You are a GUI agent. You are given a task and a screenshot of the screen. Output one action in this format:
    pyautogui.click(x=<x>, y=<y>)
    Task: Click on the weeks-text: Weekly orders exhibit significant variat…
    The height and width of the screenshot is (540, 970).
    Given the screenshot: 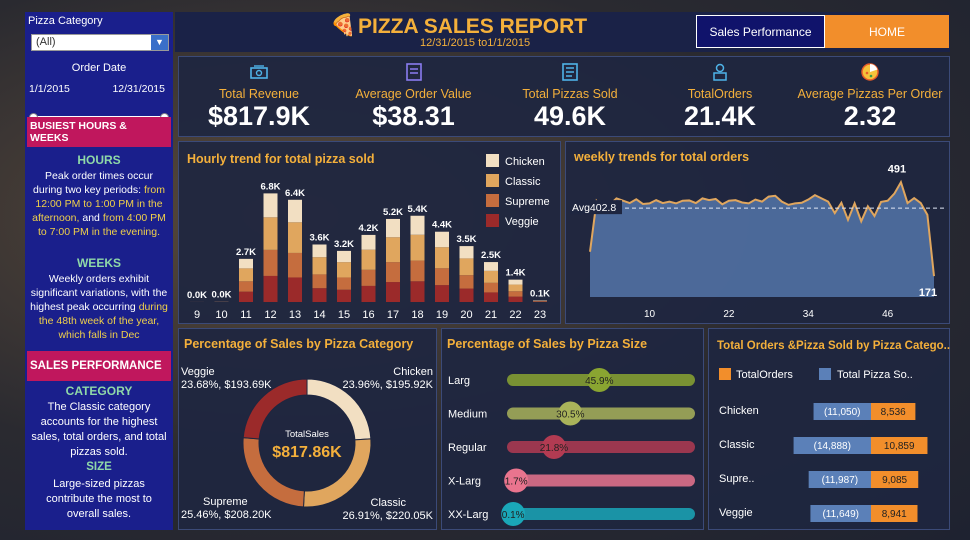 What is the action you would take?
    pyautogui.click(x=99, y=307)
    